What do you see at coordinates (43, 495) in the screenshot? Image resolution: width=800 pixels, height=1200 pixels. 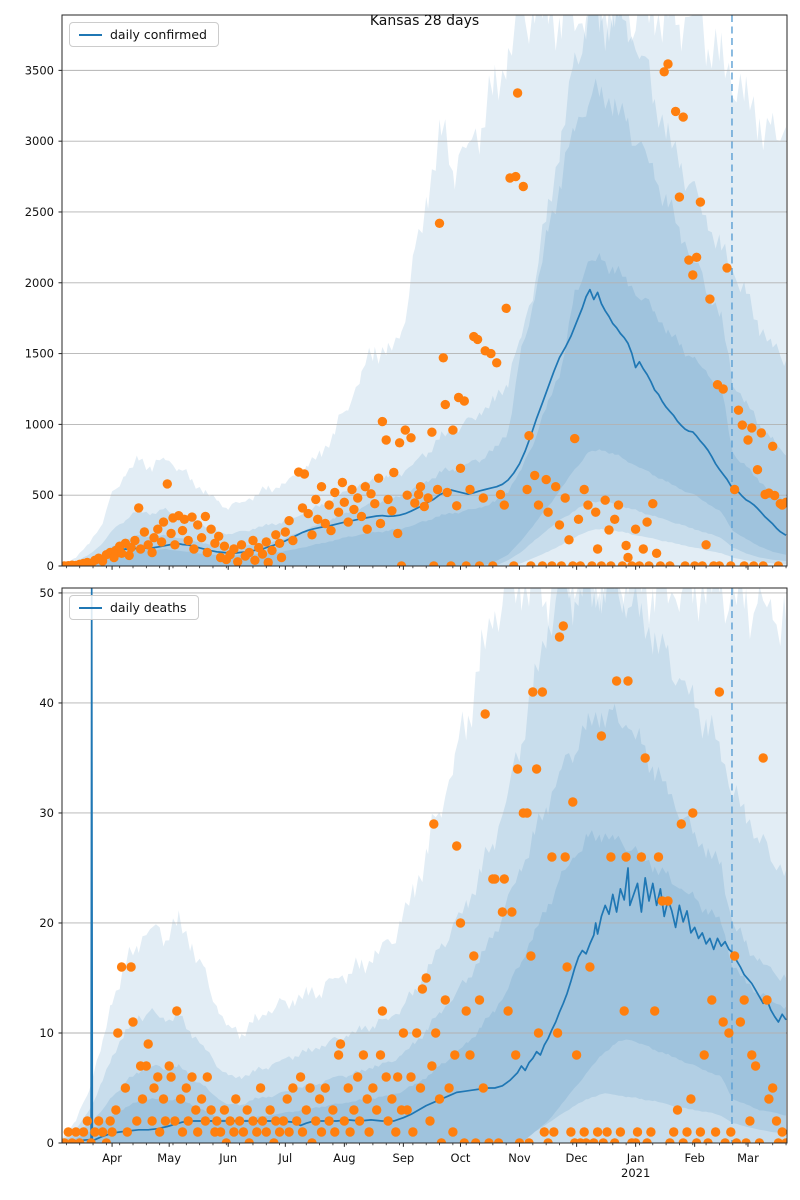 I see `y-tick-label: 500` at bounding box center [43, 495].